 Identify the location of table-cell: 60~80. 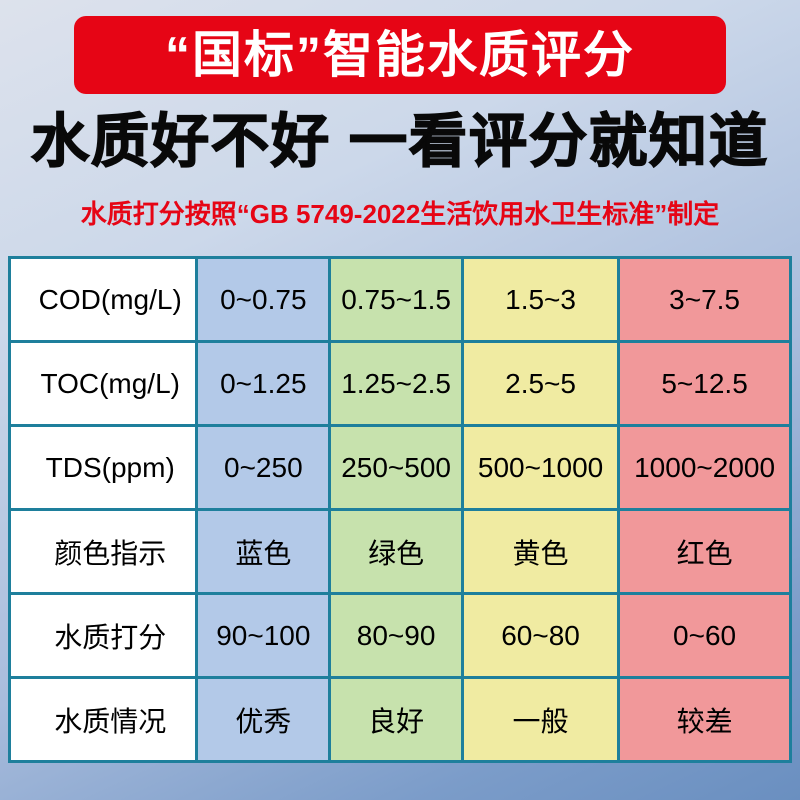
(540, 635).